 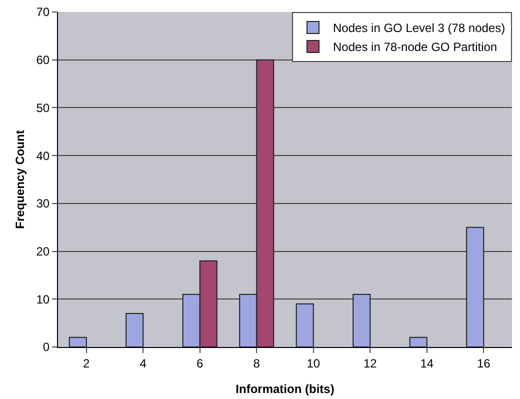 I want to click on x-tick-label: 8, so click(x=256, y=363).